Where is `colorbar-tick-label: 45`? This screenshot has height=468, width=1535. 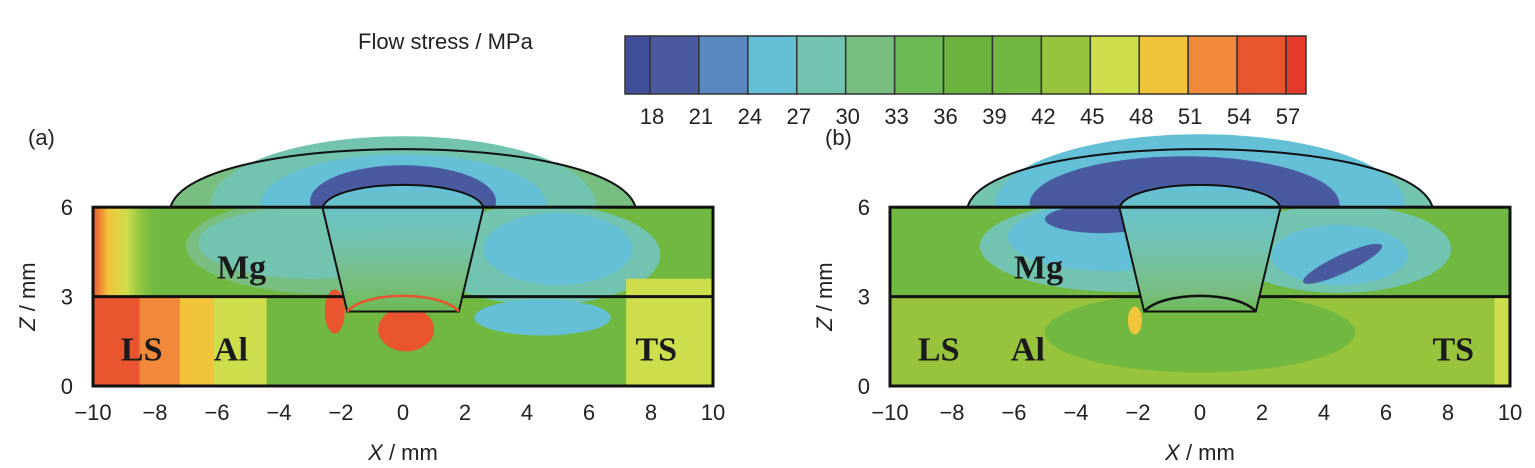
colorbar-tick-label: 45 is located at coordinates (1092, 116).